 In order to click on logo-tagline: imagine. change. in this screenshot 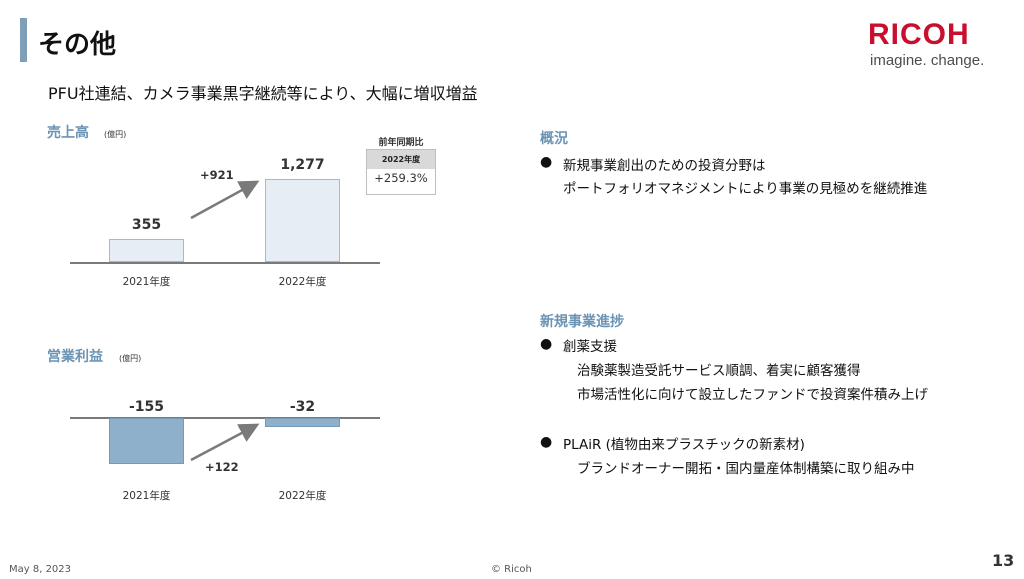, I will do `click(927, 60)`.